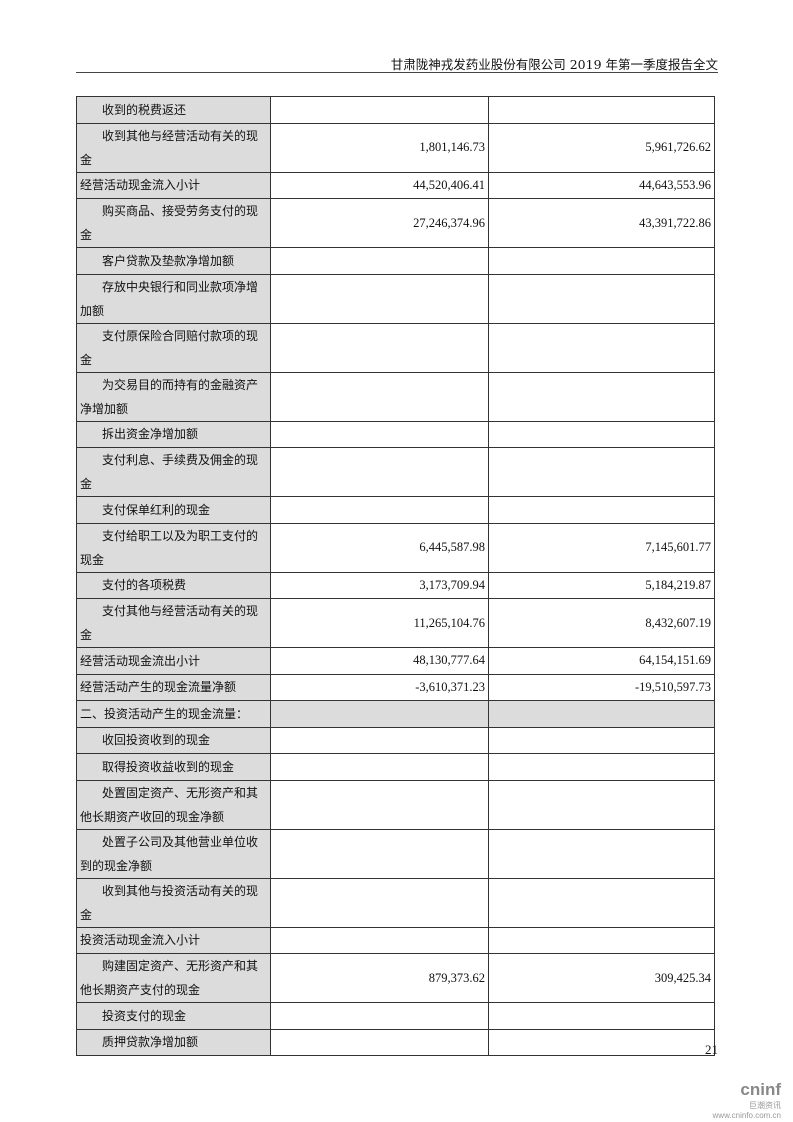  What do you see at coordinates (379, 585) in the screenshot?
I see `current-period-value: 3,173,709.94` at bounding box center [379, 585].